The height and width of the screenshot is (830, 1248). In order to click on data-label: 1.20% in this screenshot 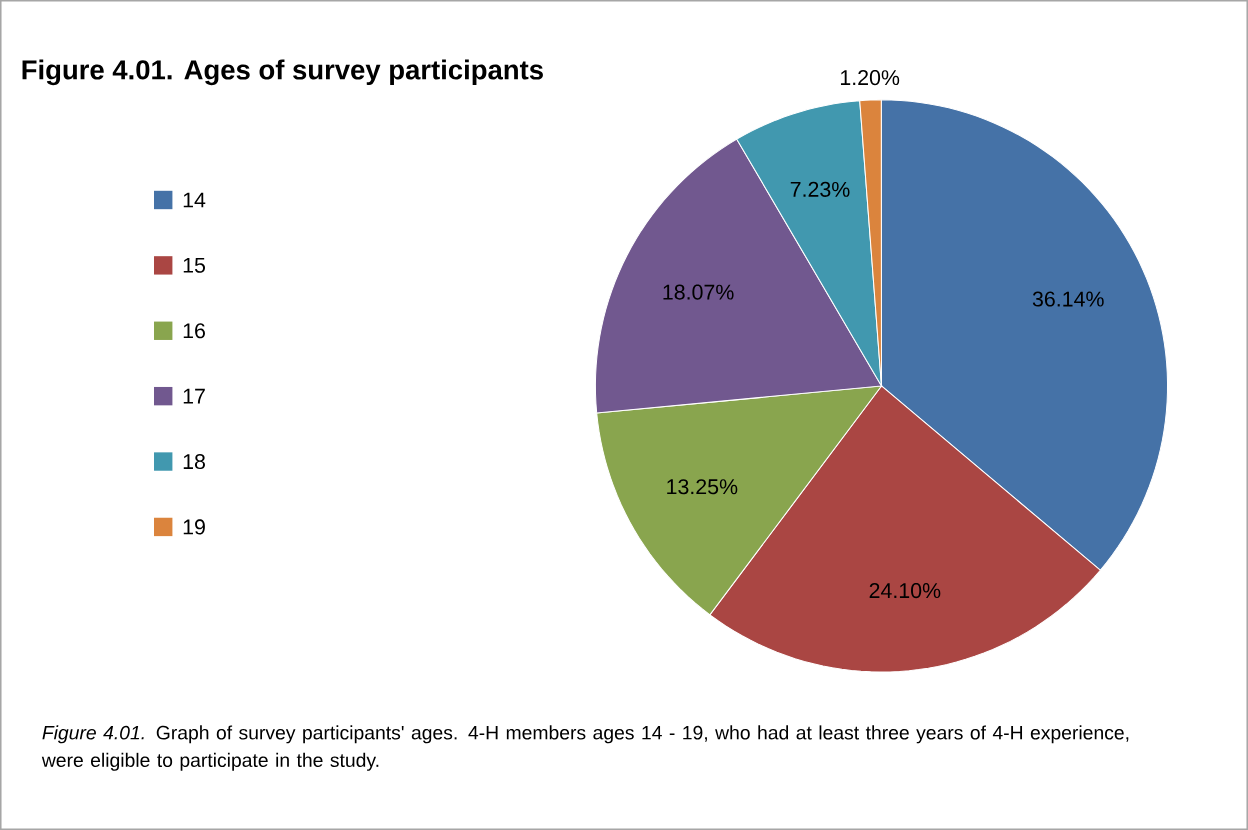, I will do `click(870, 77)`.